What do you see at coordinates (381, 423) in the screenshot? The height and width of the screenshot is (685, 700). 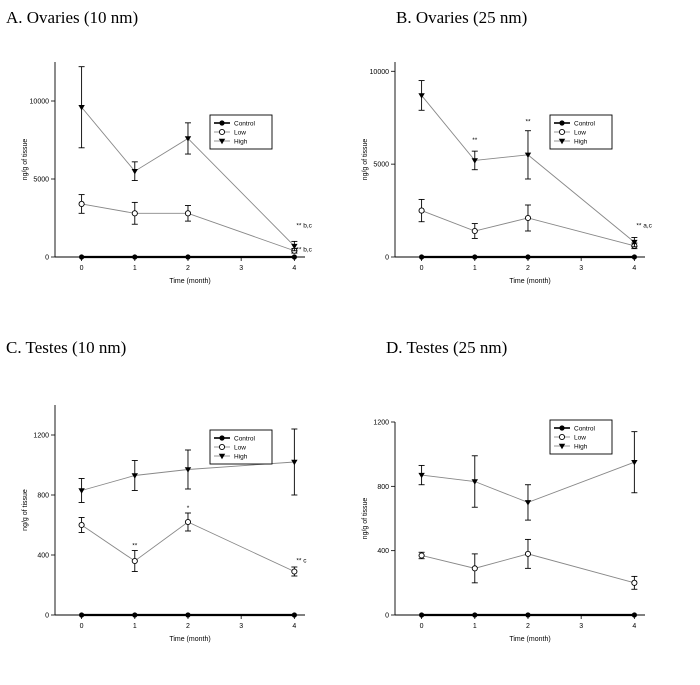 I see `y-tick-label: 1200` at bounding box center [381, 423].